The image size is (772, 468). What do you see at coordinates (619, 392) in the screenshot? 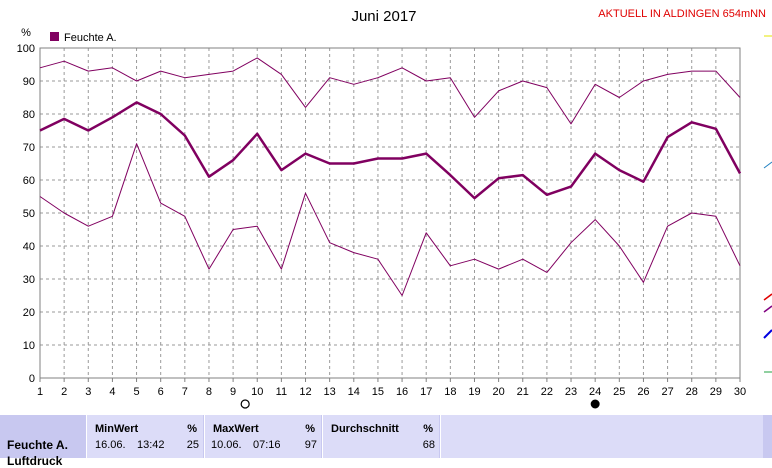
I see `x-tick-label: 25` at bounding box center [619, 392].